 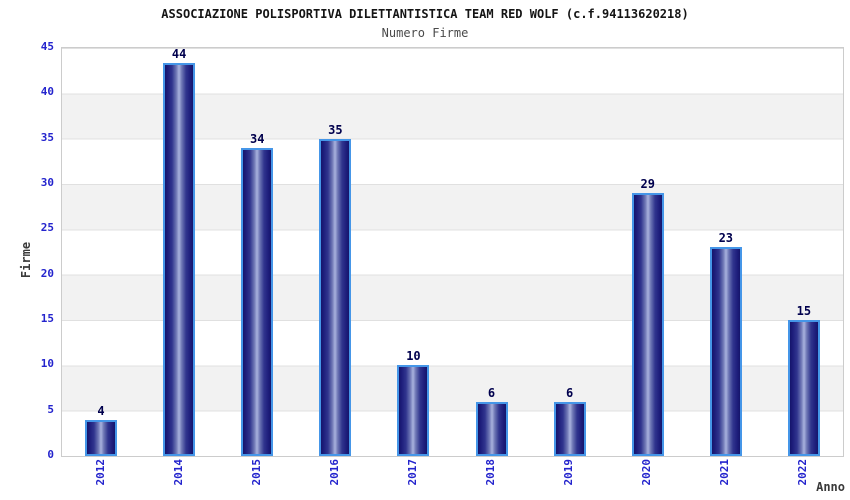 What do you see at coordinates (178, 472) in the screenshot?
I see `x-tick-label: 2014` at bounding box center [178, 472].